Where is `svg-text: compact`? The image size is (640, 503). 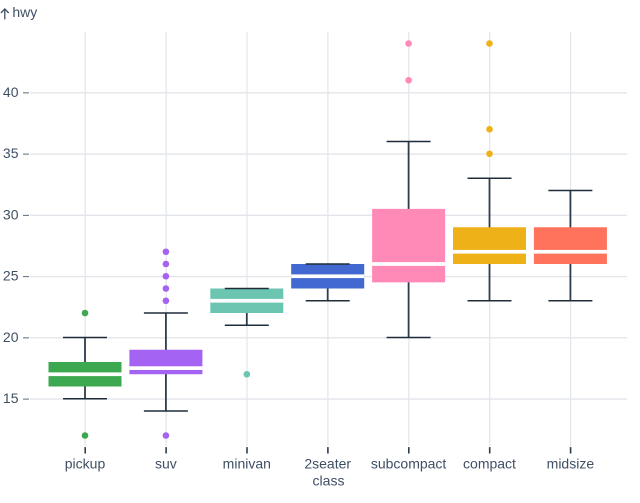 svg-text: compact is located at coordinates (489, 464).